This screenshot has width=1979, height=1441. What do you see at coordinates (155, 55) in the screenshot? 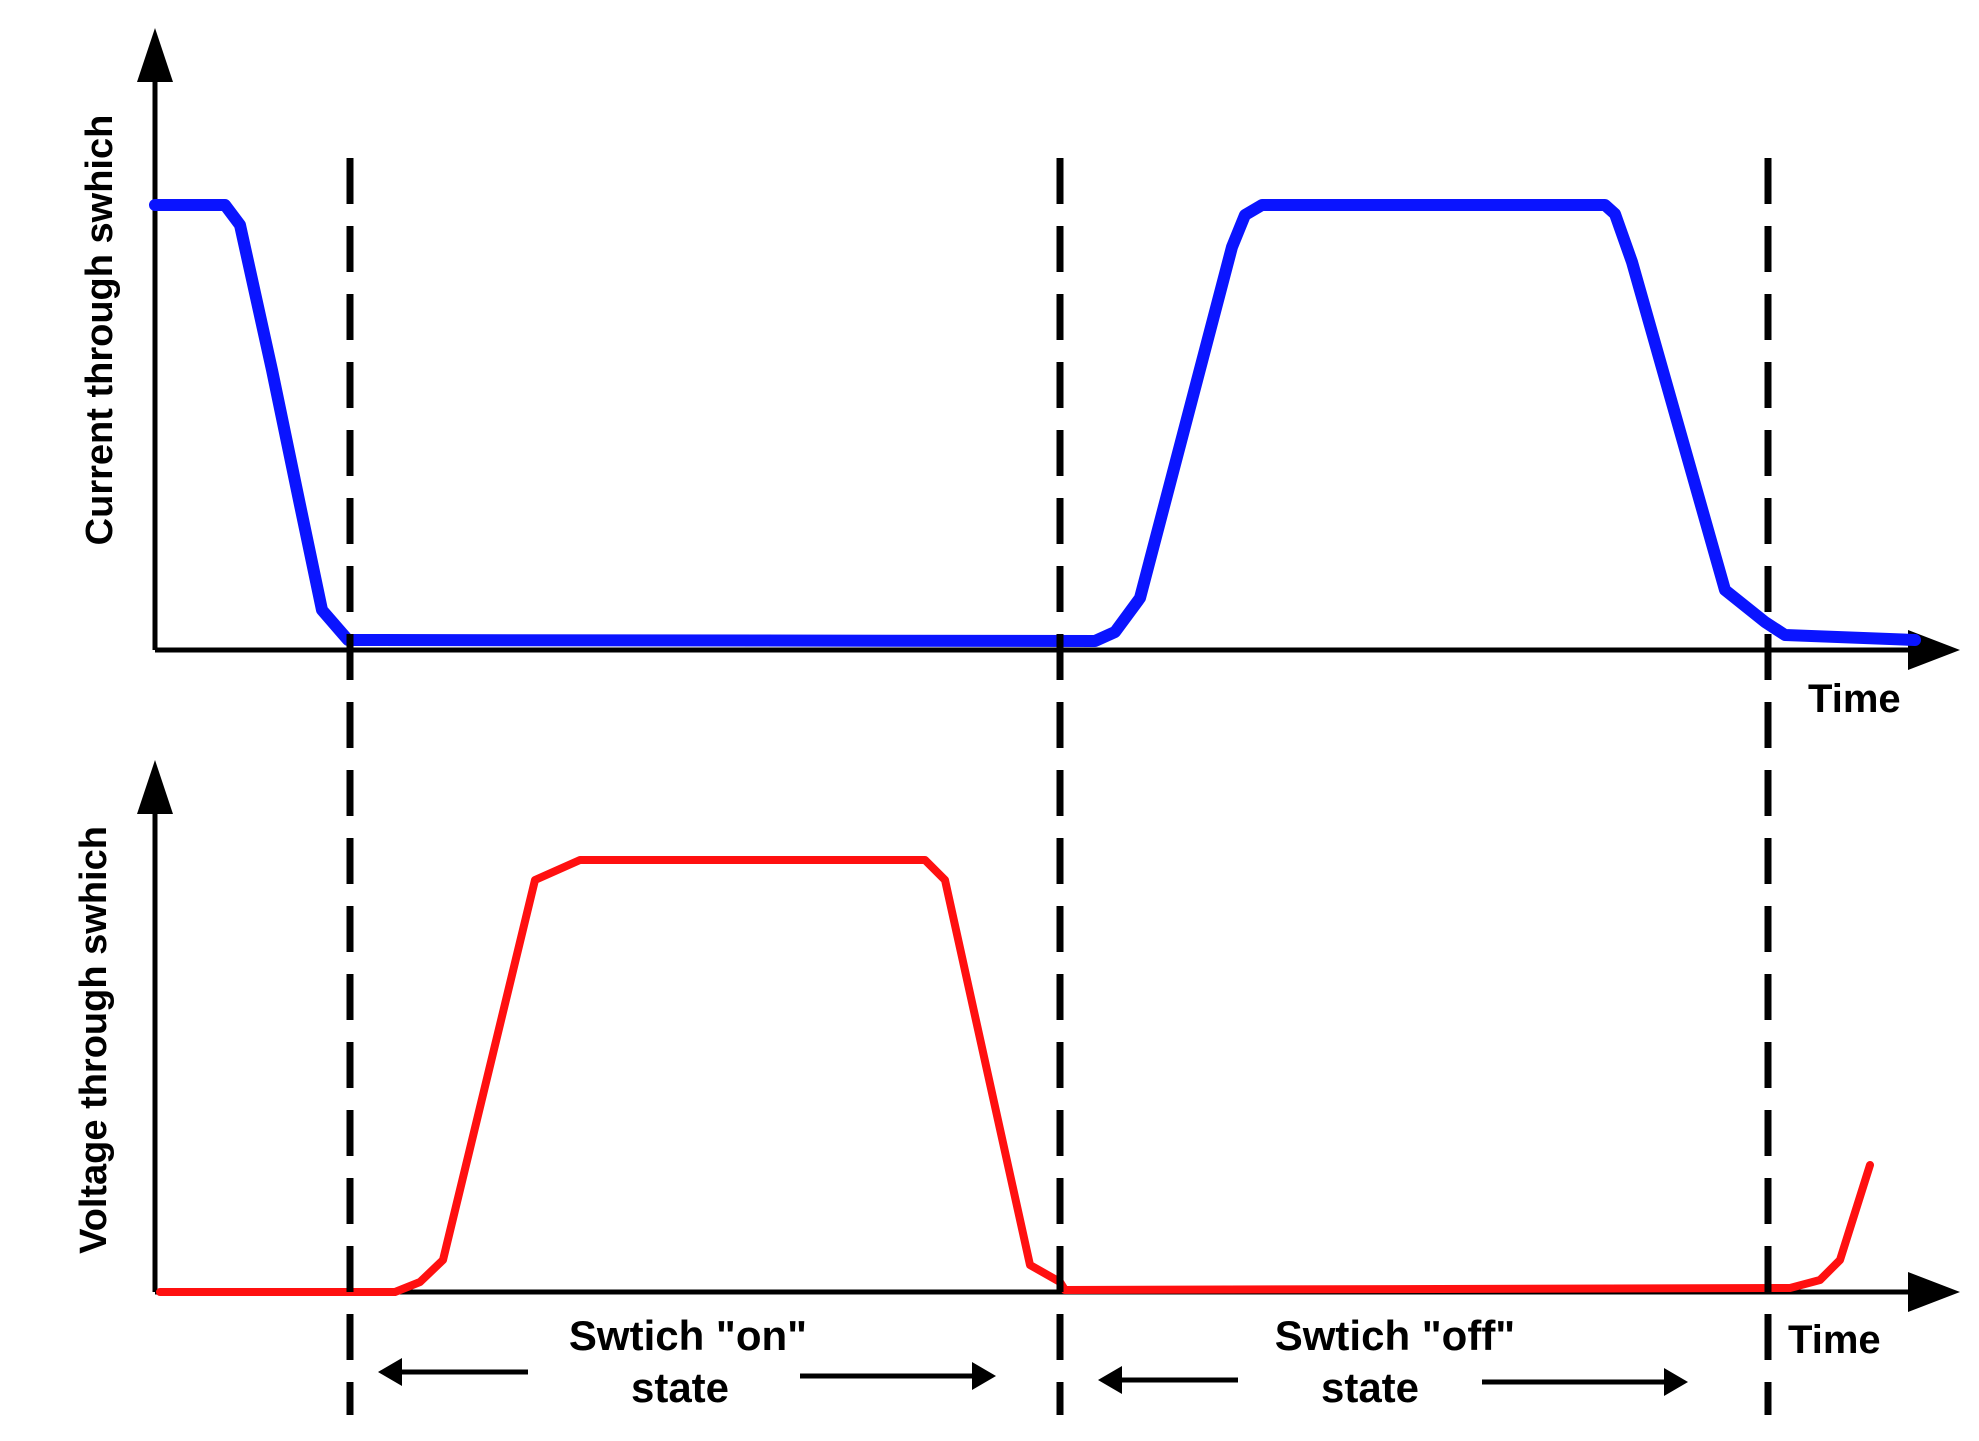
I see `top-y-axis-arrow` at bounding box center [155, 55].